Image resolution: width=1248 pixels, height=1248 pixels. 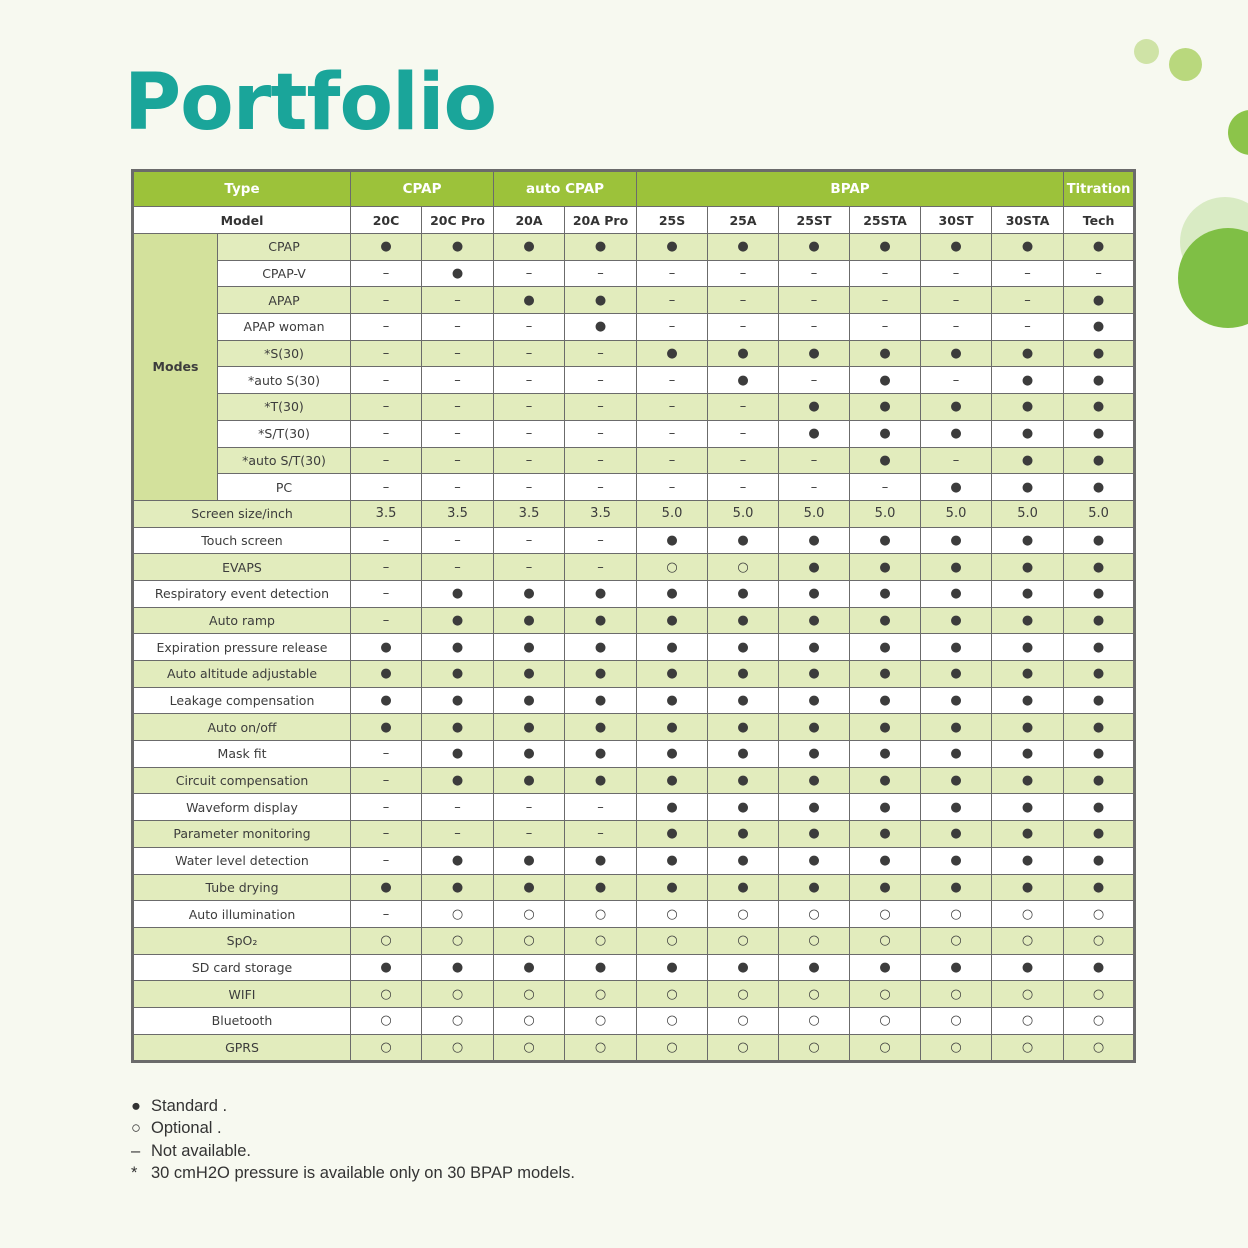 What do you see at coordinates (353, 1106) in the screenshot?
I see `legend-item: ● Standard .` at bounding box center [353, 1106].